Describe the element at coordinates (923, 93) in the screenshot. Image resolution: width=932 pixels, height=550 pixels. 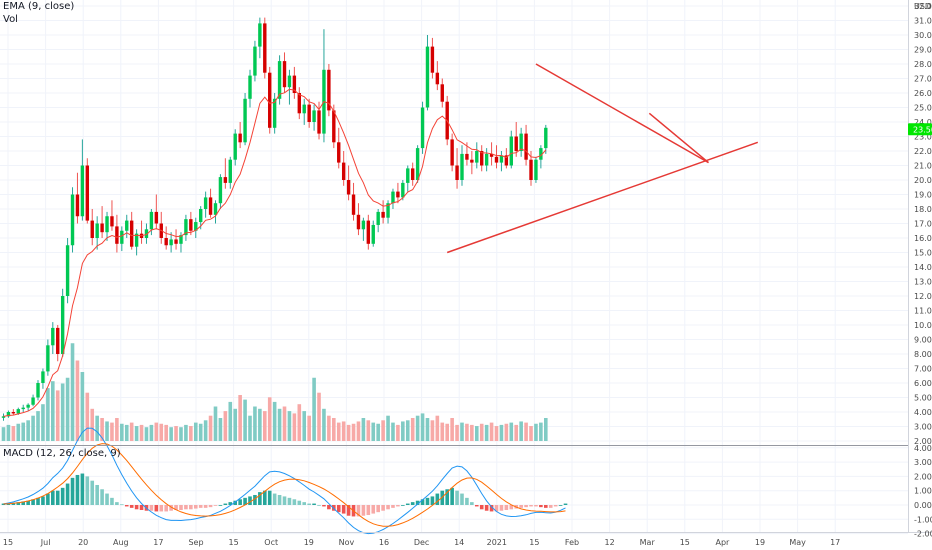
I see `price-tick-label: 26.00` at that location.